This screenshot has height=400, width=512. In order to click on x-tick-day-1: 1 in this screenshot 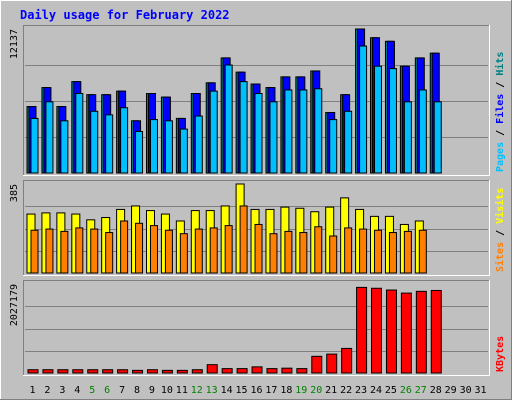, I will do `click(32, 390)`.